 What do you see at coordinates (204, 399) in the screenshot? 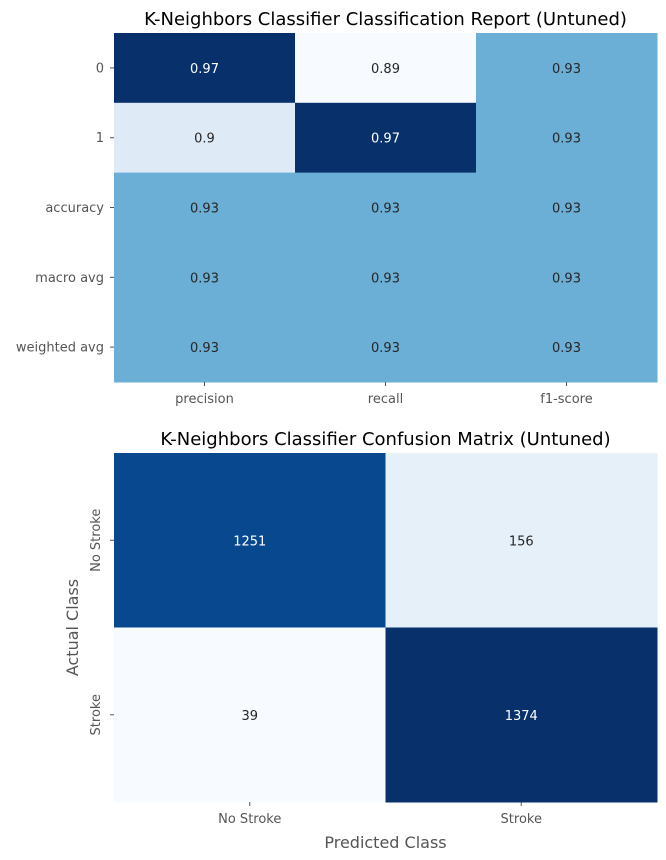
I see `x-tick-label-precision: precision` at bounding box center [204, 399].